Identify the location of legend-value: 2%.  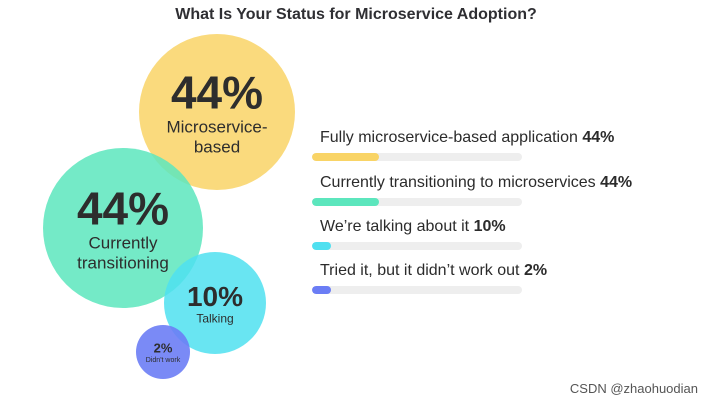
(535, 270).